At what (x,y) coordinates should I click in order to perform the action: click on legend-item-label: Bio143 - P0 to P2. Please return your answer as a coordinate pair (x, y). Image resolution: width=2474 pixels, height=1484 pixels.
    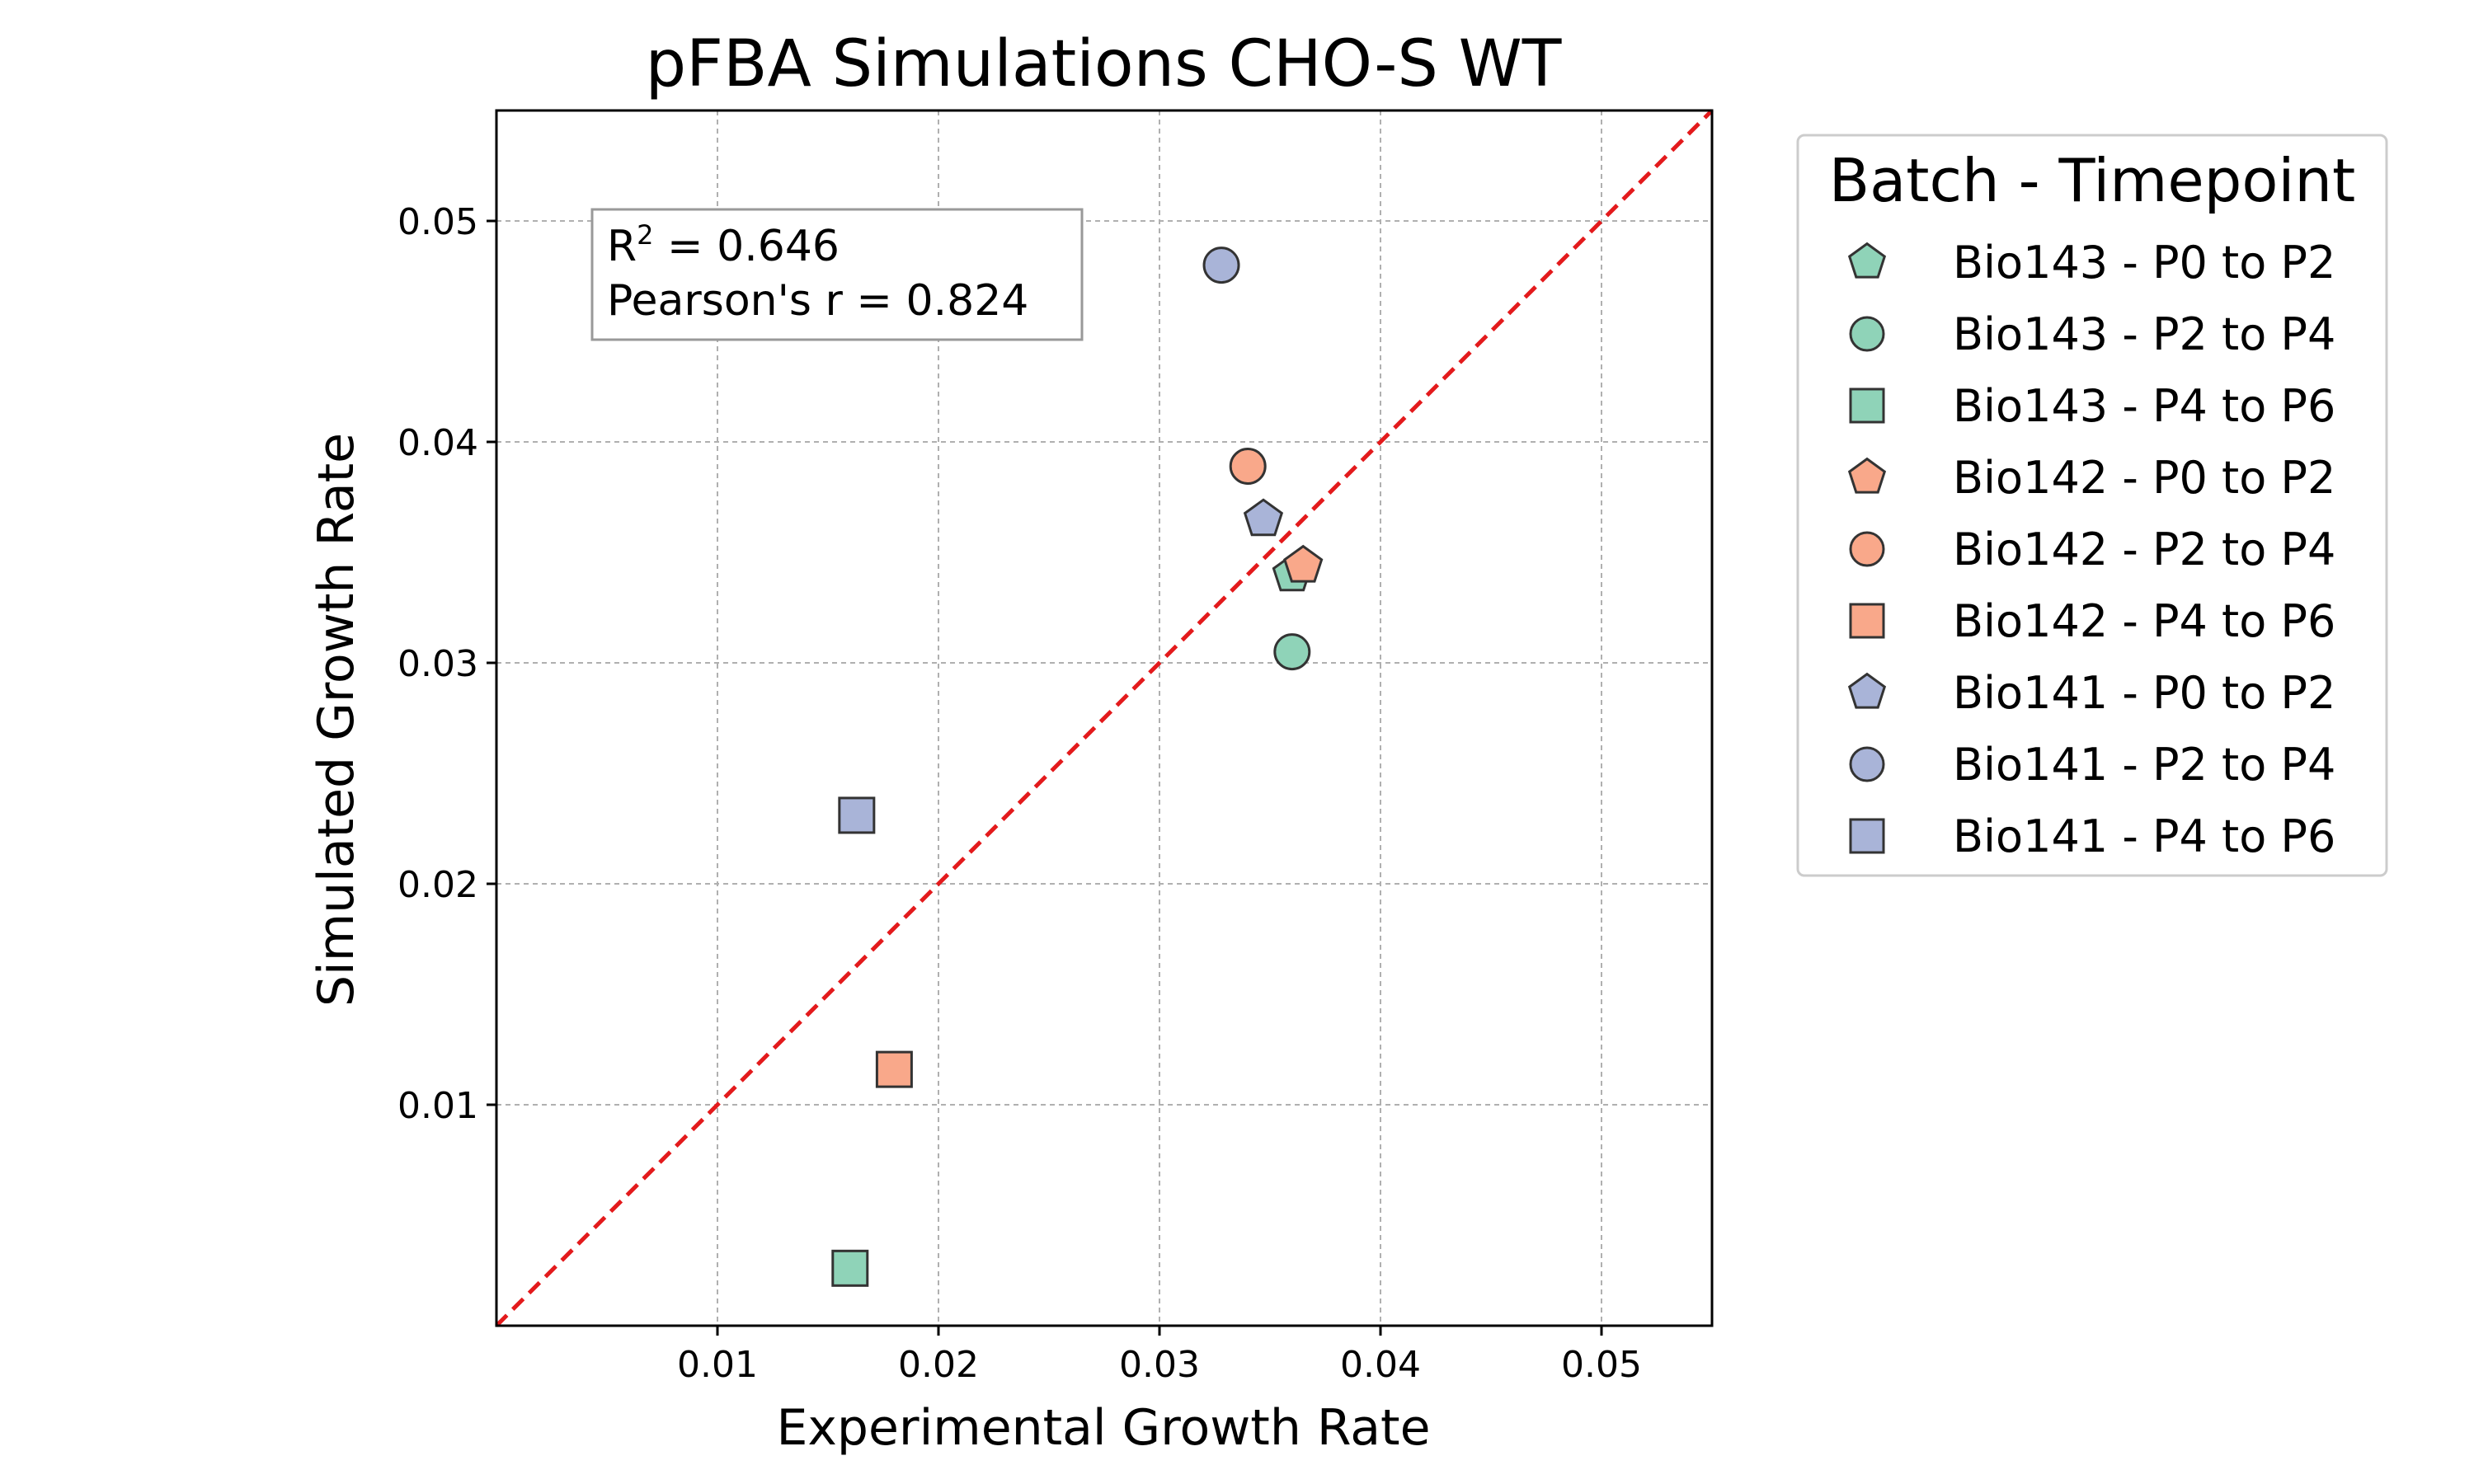
    Looking at the image, I should click on (2144, 263).